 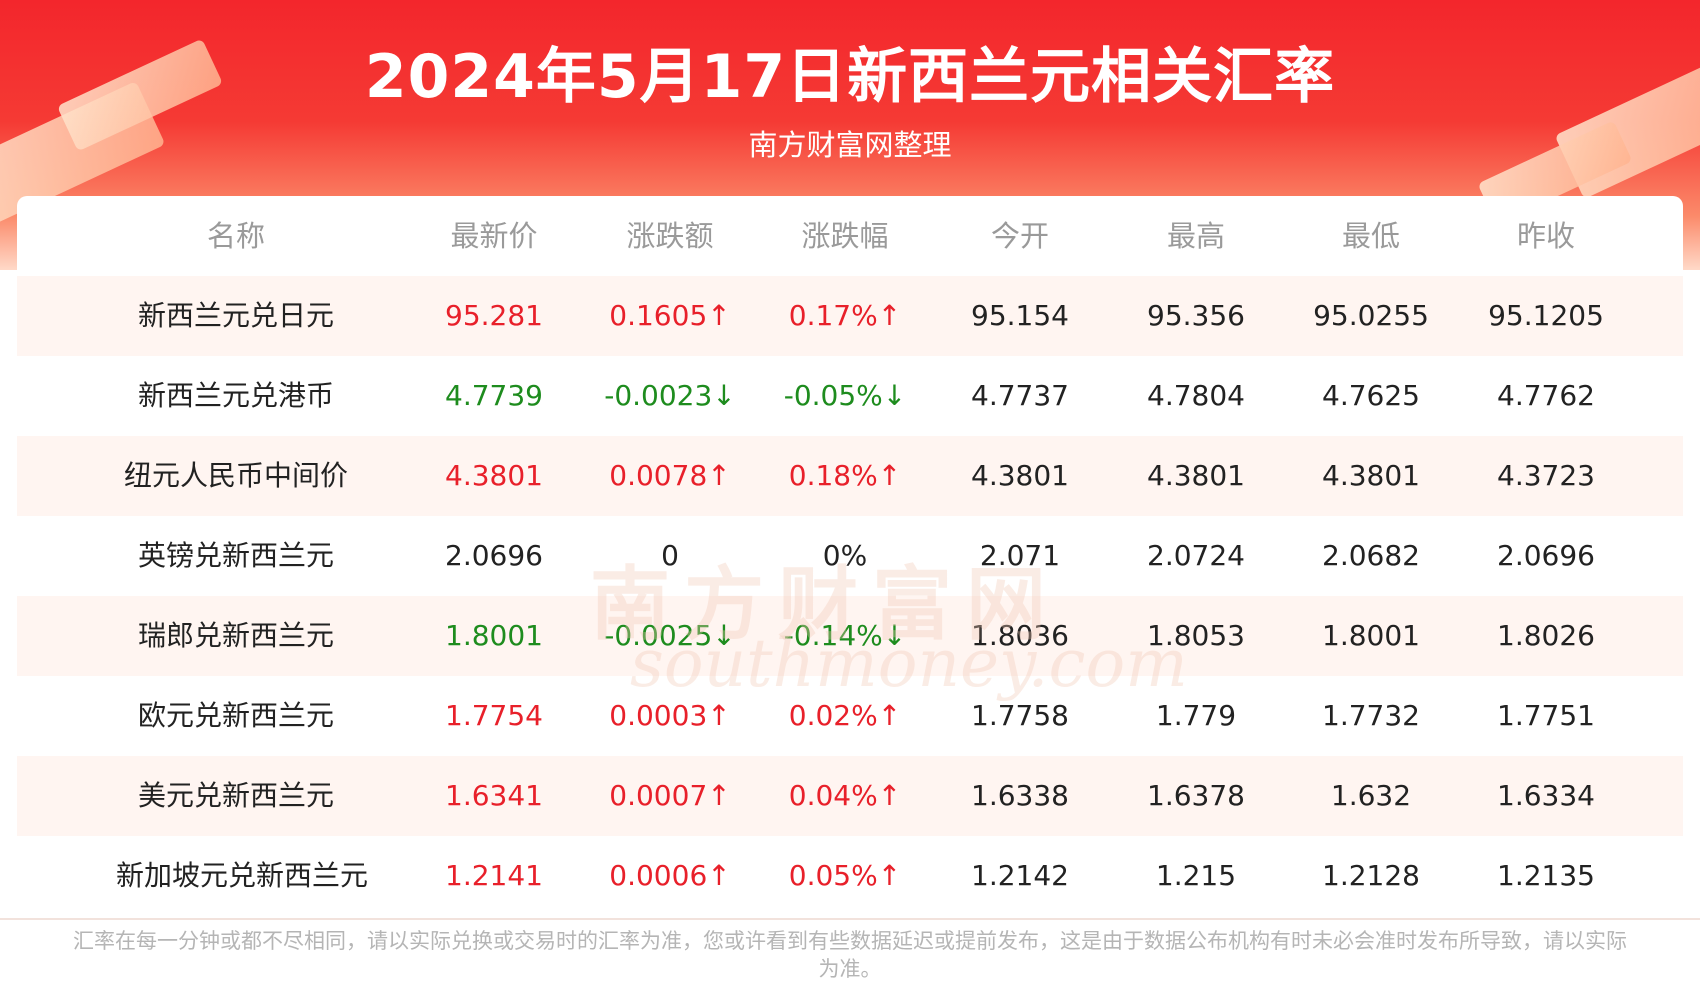 I want to click on column-header: 今开, so click(x=1019, y=236).